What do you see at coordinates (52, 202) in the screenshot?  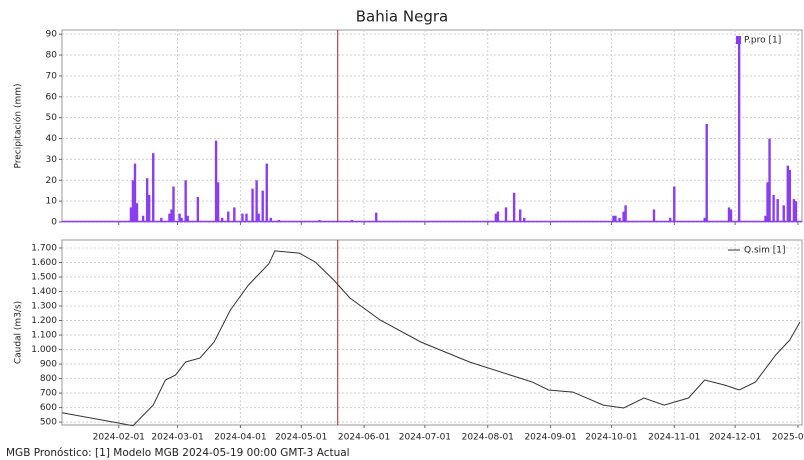 I see `y-tick-label: 10` at bounding box center [52, 202].